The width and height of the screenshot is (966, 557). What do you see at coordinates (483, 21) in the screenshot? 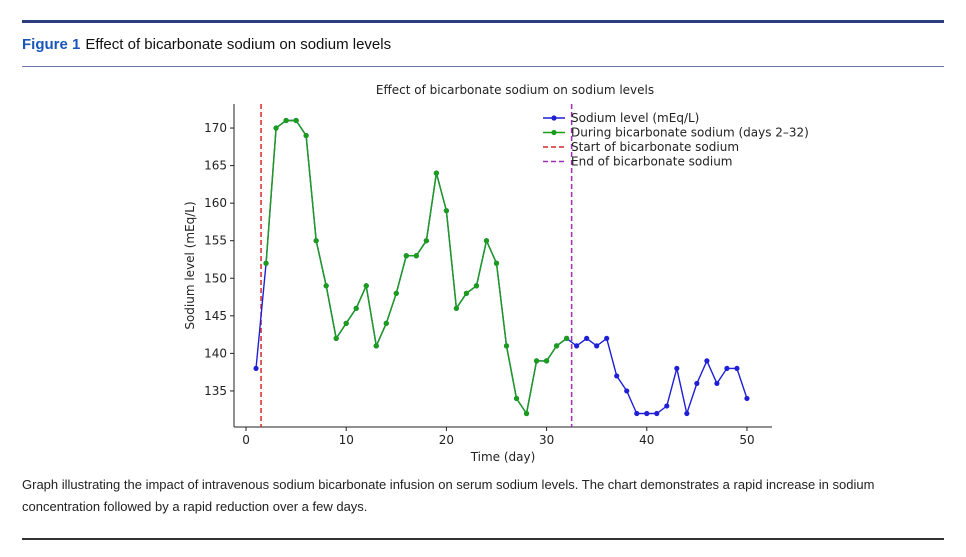
I see `top-rule` at bounding box center [483, 21].